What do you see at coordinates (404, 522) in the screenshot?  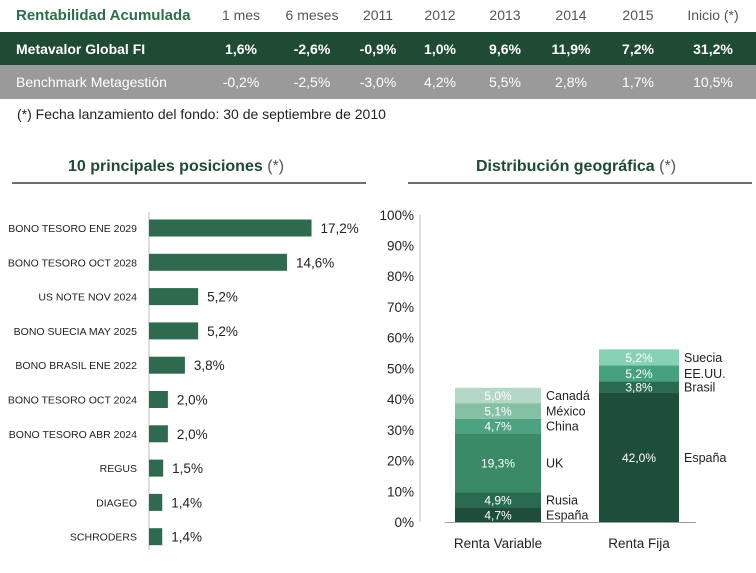 I see `geo-y-tick-label: 0%` at bounding box center [404, 522].